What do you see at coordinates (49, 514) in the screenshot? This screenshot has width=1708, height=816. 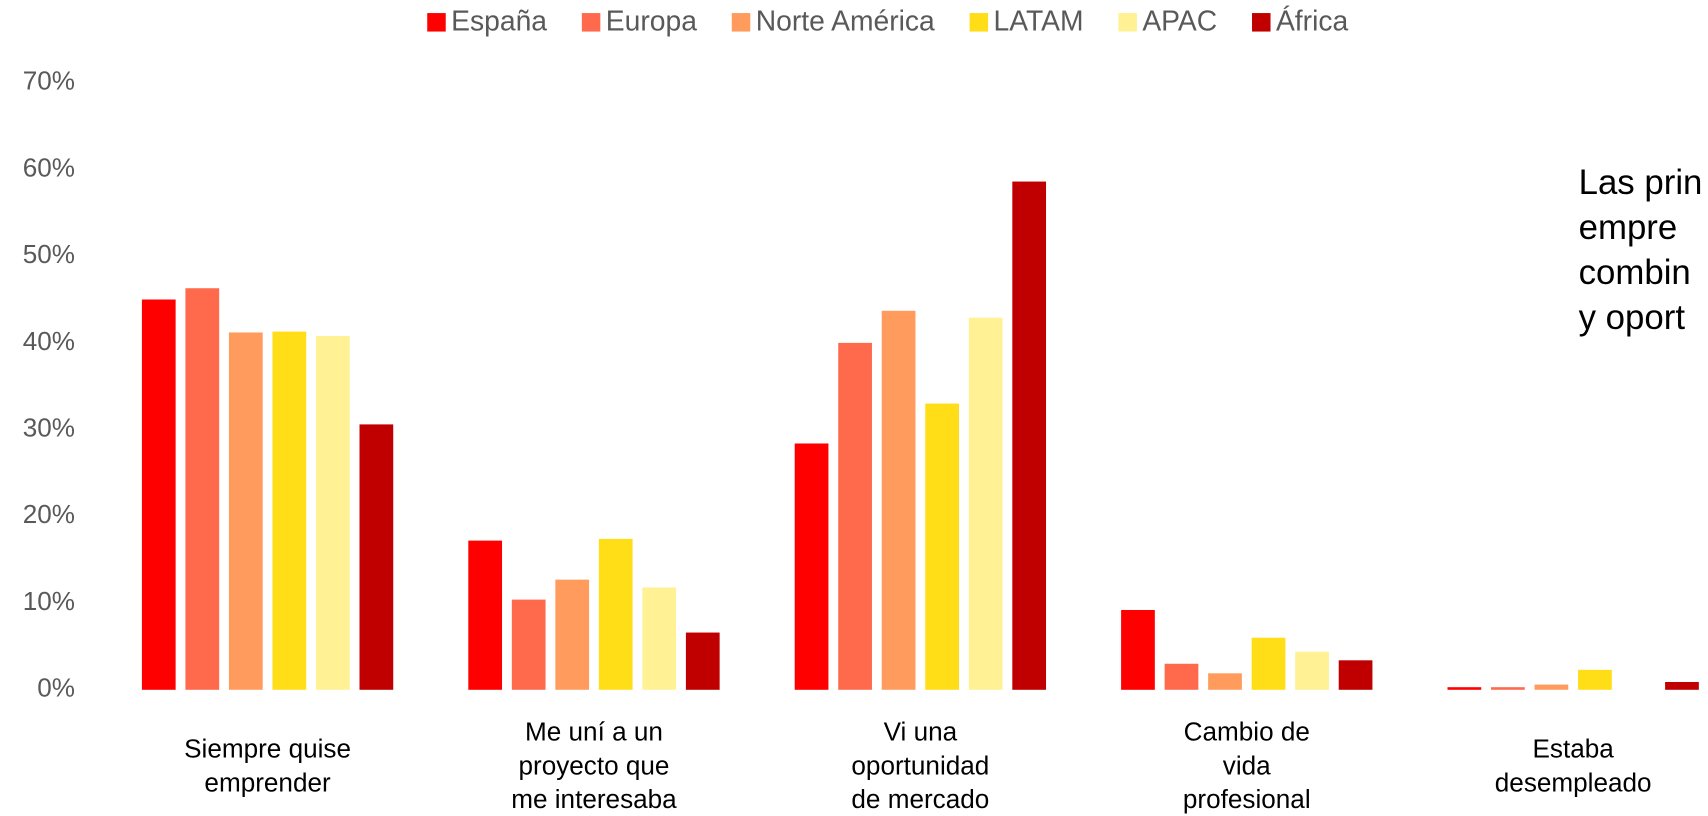 I see `y-tick-label: 20%` at bounding box center [49, 514].